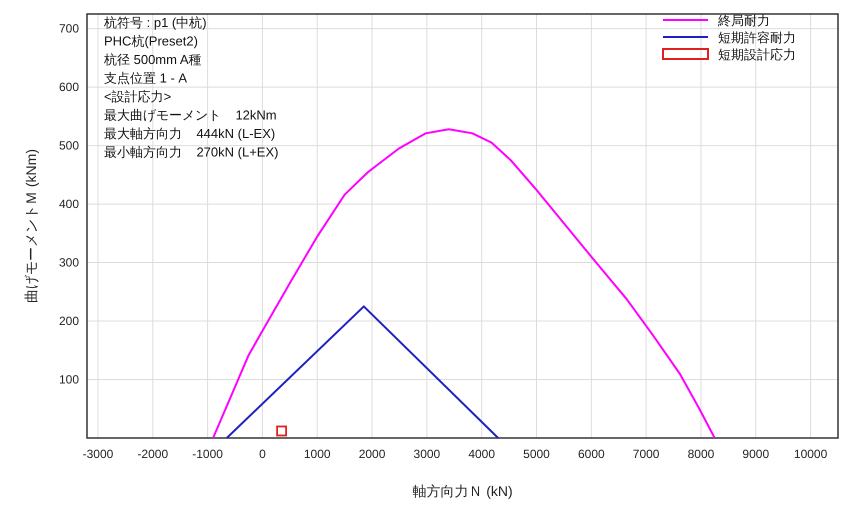 This screenshot has width=841, height=506. Describe the element at coordinates (69, 321) in the screenshot. I see `y-tick-label: 200` at that location.